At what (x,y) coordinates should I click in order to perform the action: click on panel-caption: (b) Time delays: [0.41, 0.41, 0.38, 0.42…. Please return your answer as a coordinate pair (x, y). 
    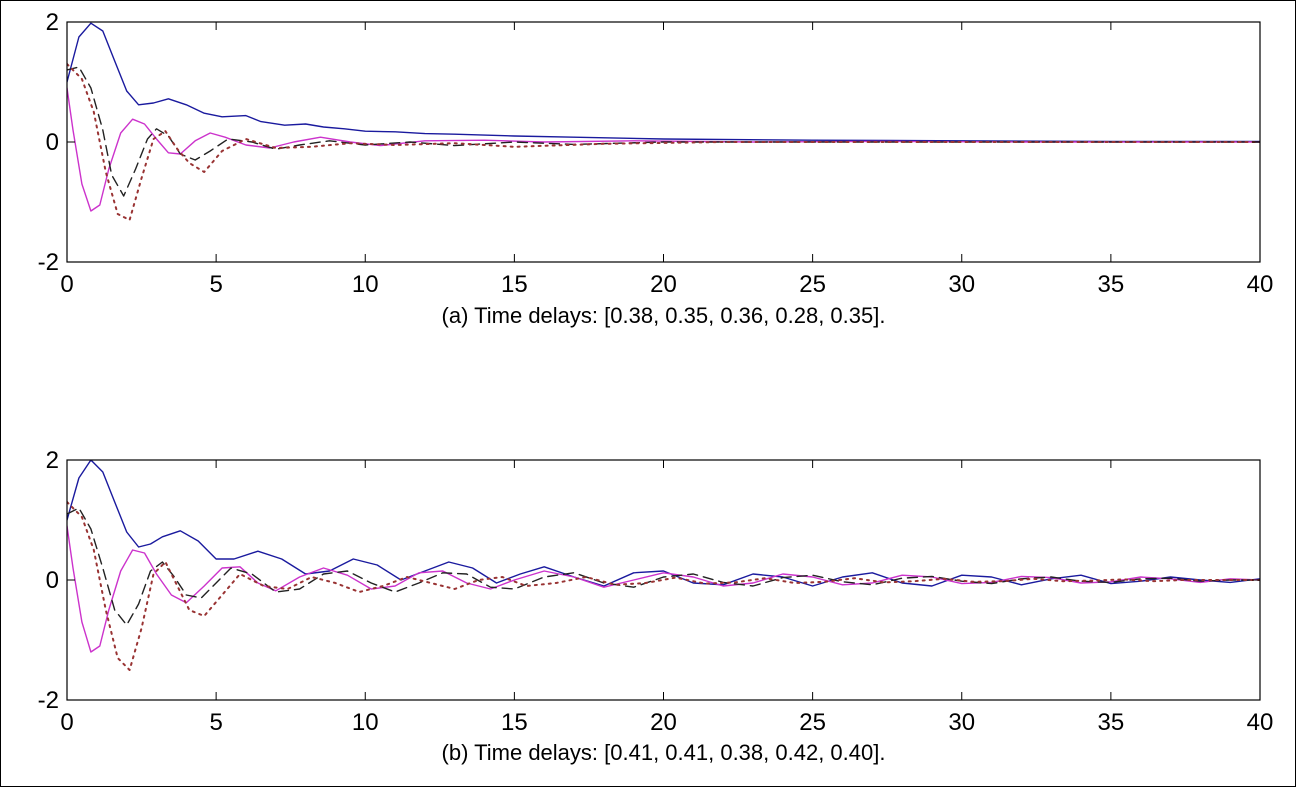
    Looking at the image, I should click on (664, 752).